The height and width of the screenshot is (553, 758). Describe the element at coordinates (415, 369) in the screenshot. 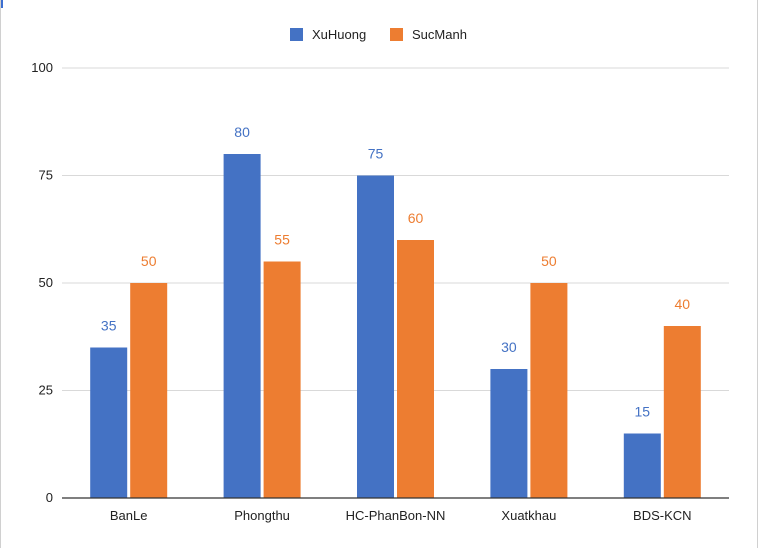

I see `bar-SucManh-HC-PhanBon-NN` at that location.